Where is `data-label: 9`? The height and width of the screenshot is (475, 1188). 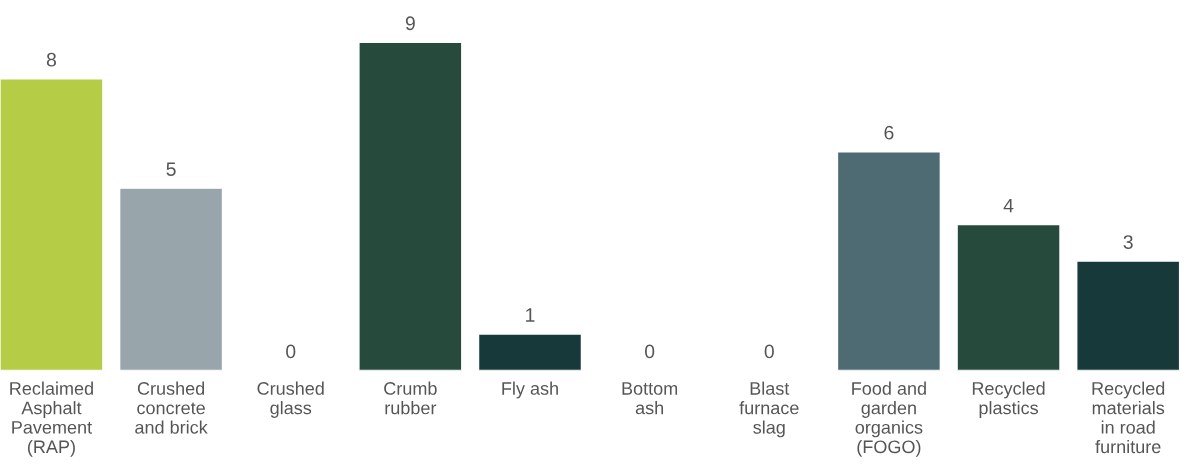
data-label: 9 is located at coordinates (410, 23).